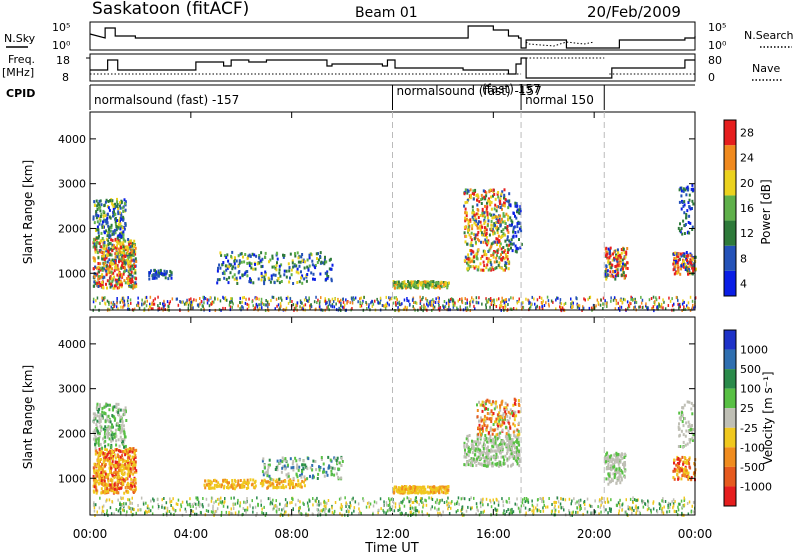 This screenshot has width=800, height=554. What do you see at coordinates (392, 68) in the screenshot?
I see `freq-series-line` at bounding box center [392, 68].